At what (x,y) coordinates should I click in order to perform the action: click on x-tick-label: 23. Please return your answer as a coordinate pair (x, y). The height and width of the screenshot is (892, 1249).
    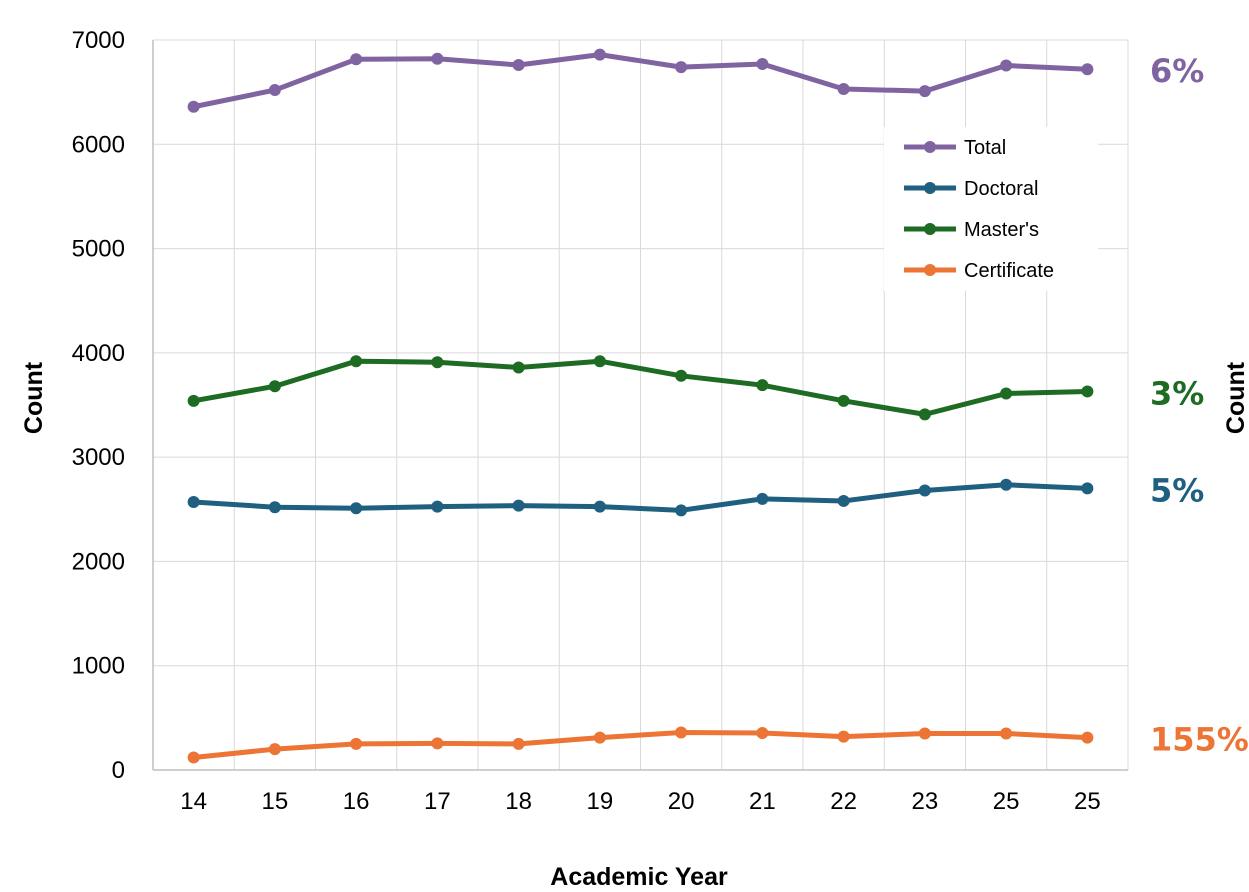
    Looking at the image, I should click on (925, 801).